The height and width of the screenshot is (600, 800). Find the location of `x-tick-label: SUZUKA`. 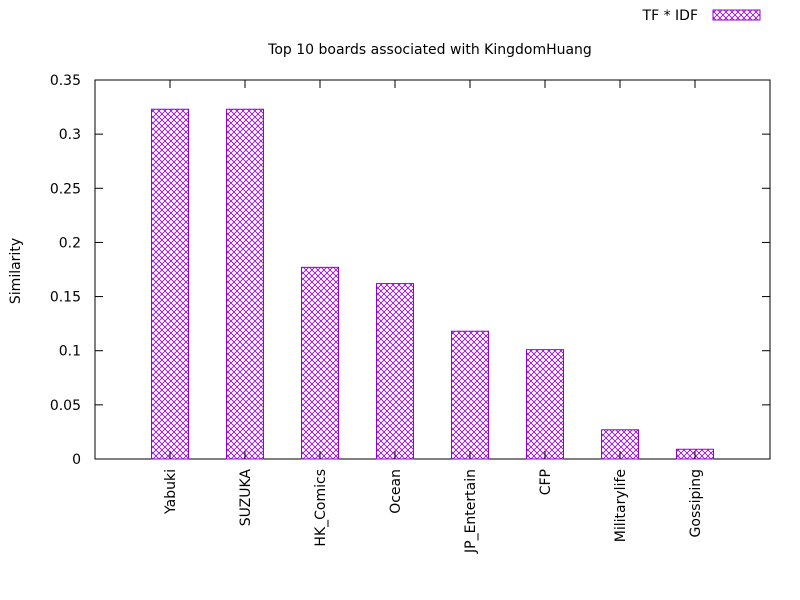

x-tick-label: SUZUKA is located at coordinates (246, 498).